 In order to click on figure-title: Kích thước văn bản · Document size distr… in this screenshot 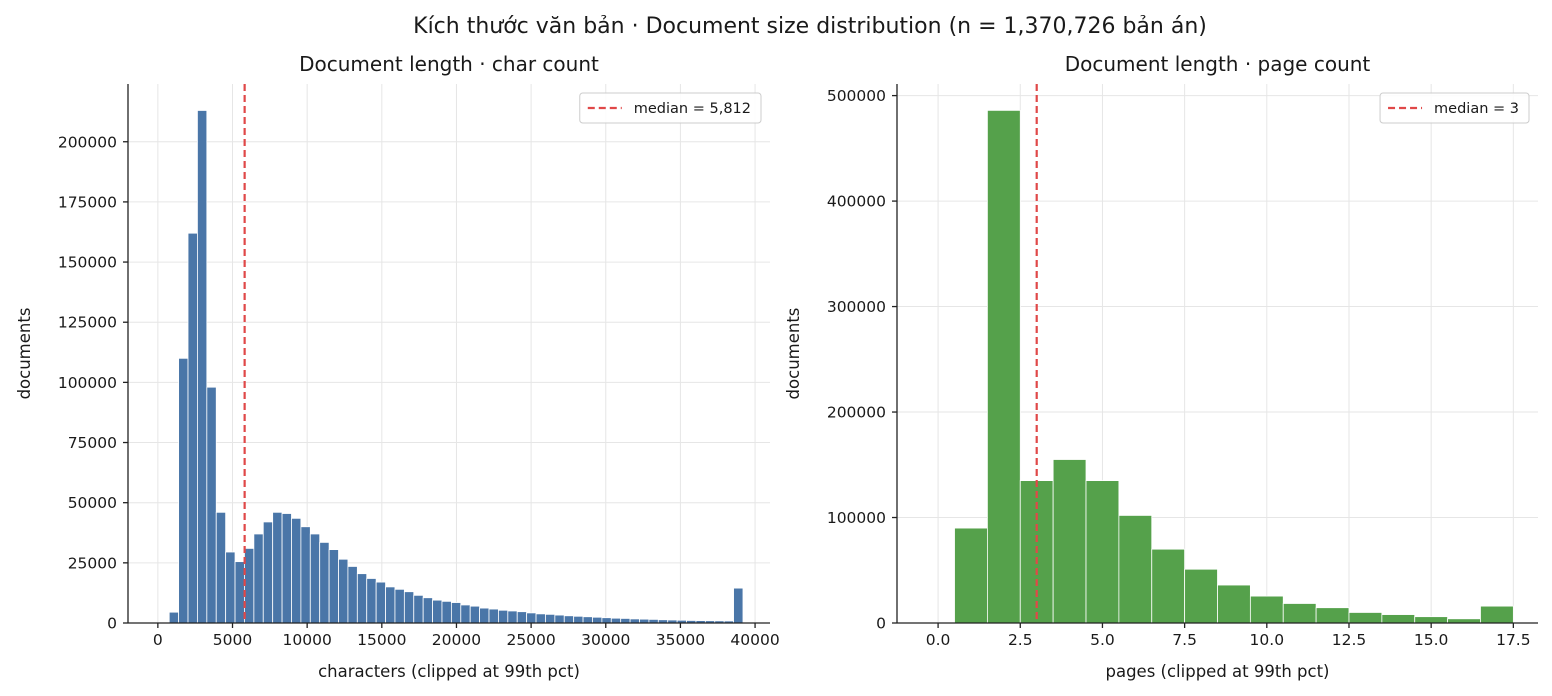, I will do `click(810, 26)`.